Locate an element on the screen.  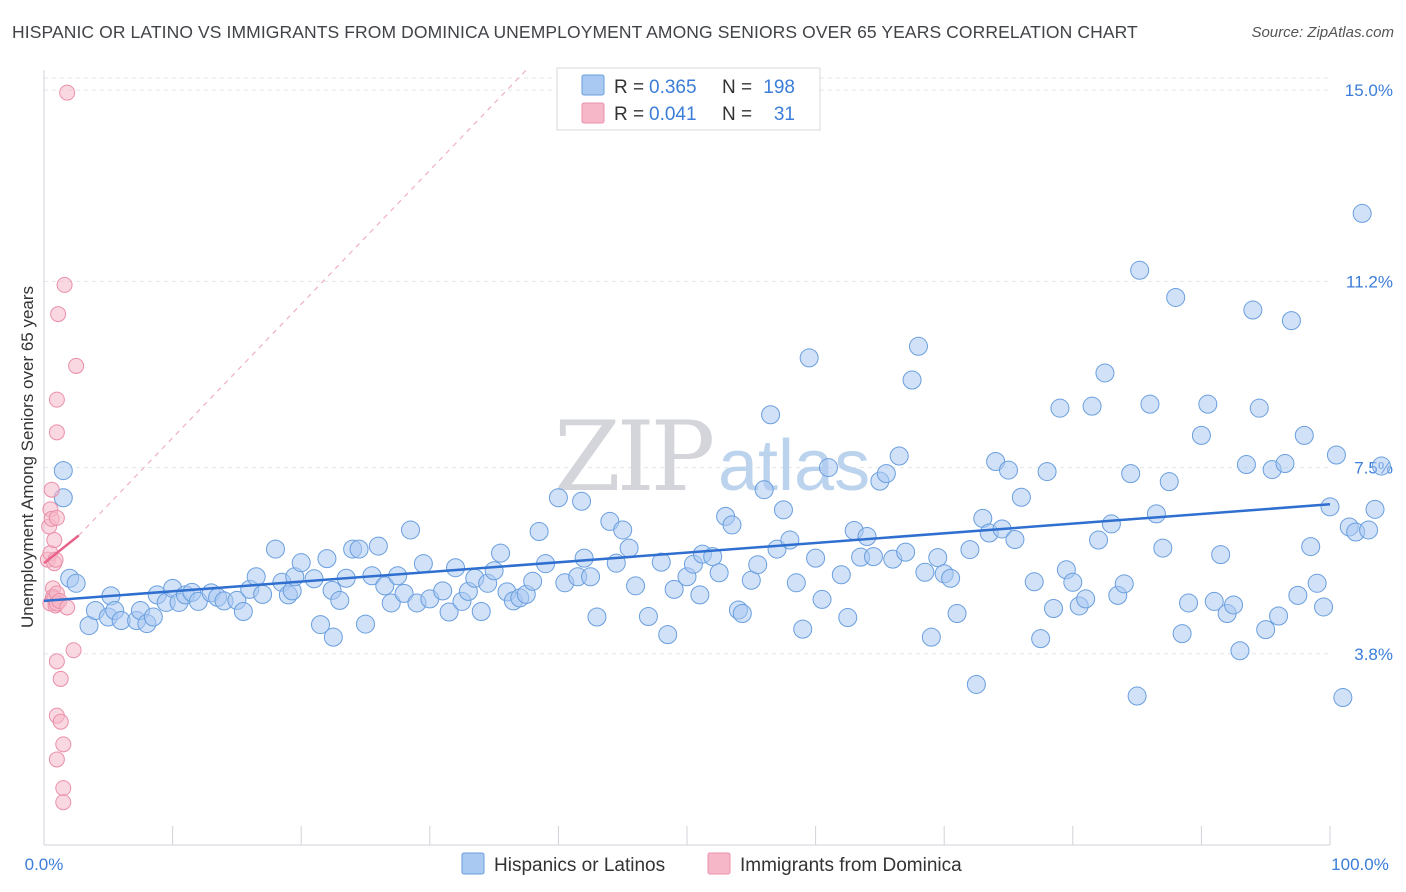
series-dominica-points is located at coordinates (62, 447).